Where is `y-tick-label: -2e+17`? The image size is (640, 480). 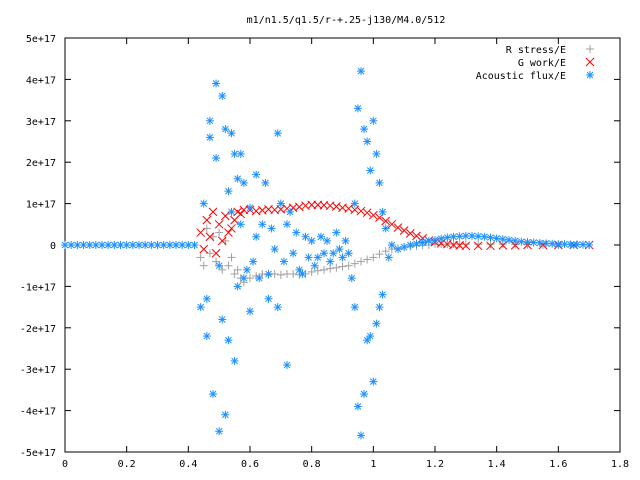 y-tick-label: -2e+17 is located at coordinates (38, 329).